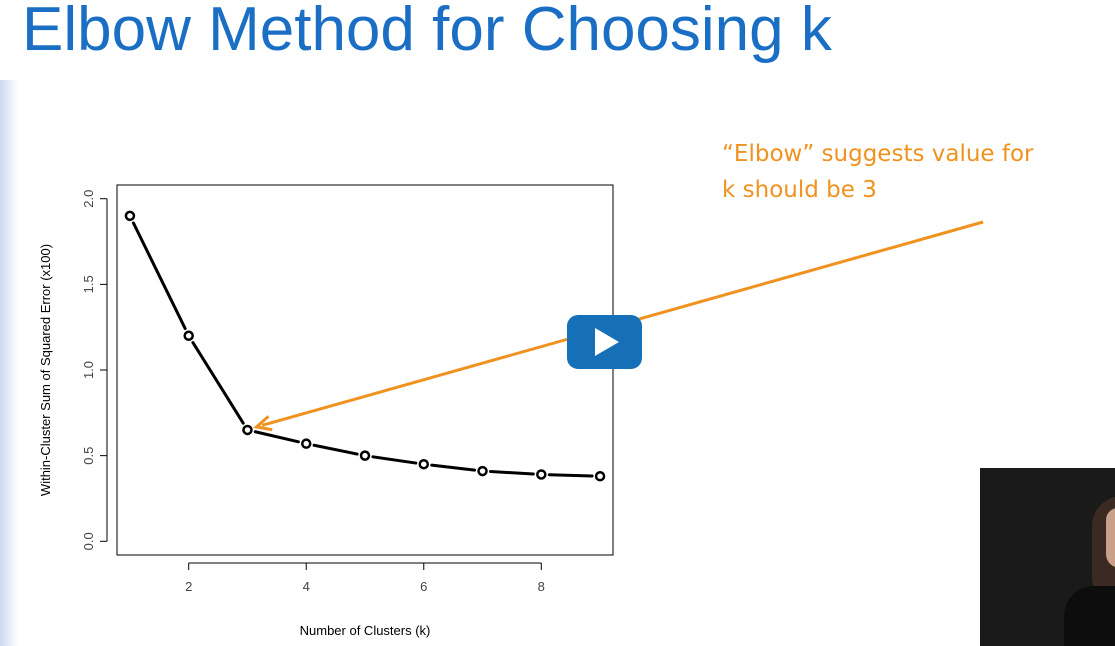 The height and width of the screenshot is (646, 1115). I want to click on annotation-line-1: “Elbow” suggests value for, so click(878, 154).